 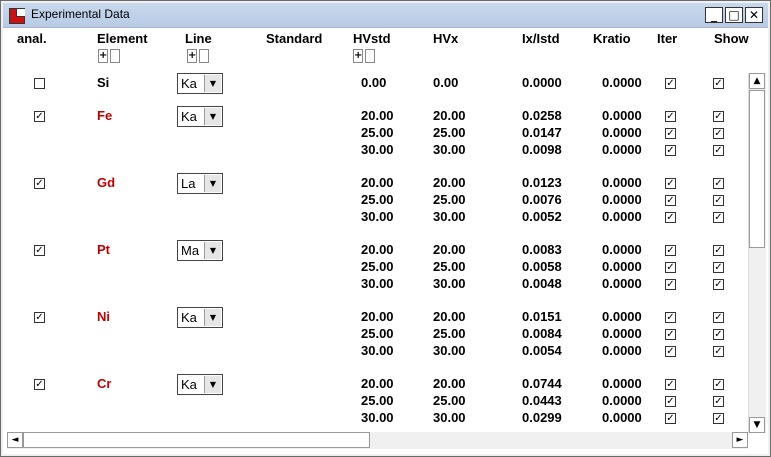 What do you see at coordinates (200, 250) in the screenshot?
I see `line-select: Ma ▼` at bounding box center [200, 250].